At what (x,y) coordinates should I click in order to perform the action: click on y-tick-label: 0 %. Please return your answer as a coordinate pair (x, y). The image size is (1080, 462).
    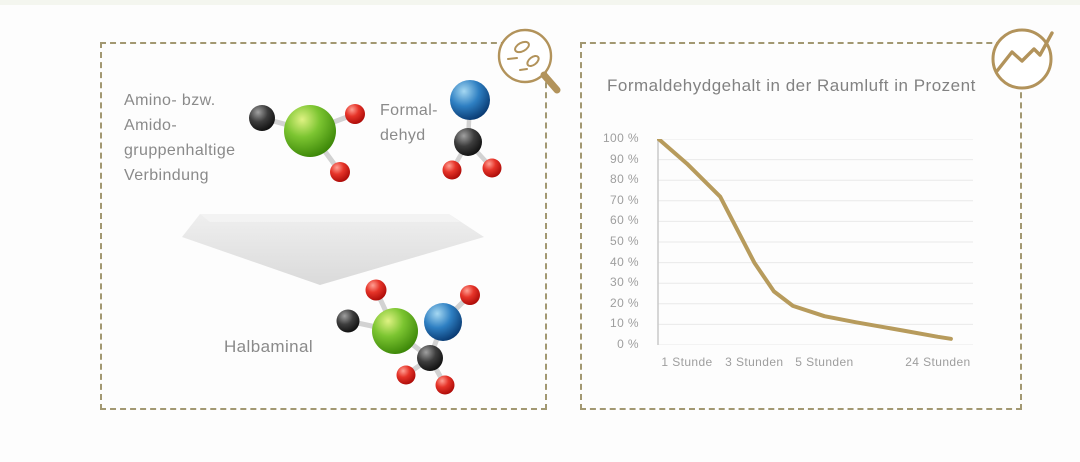
    Looking at the image, I should click on (628, 344).